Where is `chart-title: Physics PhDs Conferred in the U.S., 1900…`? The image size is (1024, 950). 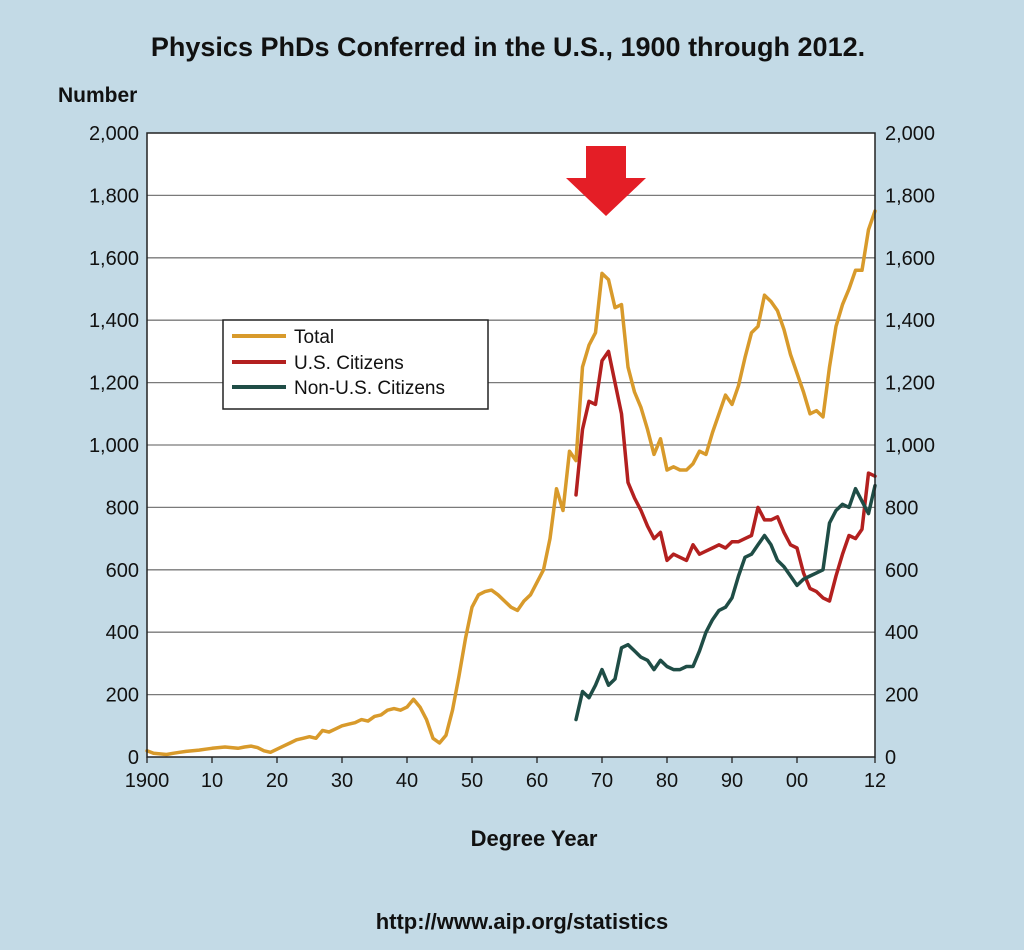 chart-title: Physics PhDs Conferred in the U.S., 1900… is located at coordinates (508, 47).